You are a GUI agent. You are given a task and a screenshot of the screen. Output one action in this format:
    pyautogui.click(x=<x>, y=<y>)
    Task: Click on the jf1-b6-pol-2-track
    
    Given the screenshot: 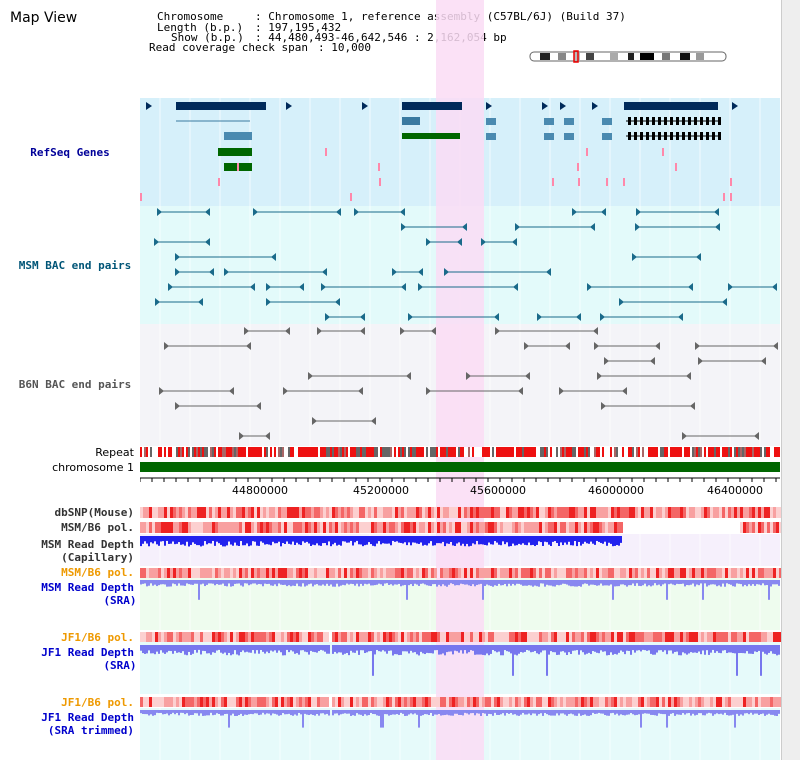 What is the action you would take?
    pyautogui.click(x=461, y=702)
    